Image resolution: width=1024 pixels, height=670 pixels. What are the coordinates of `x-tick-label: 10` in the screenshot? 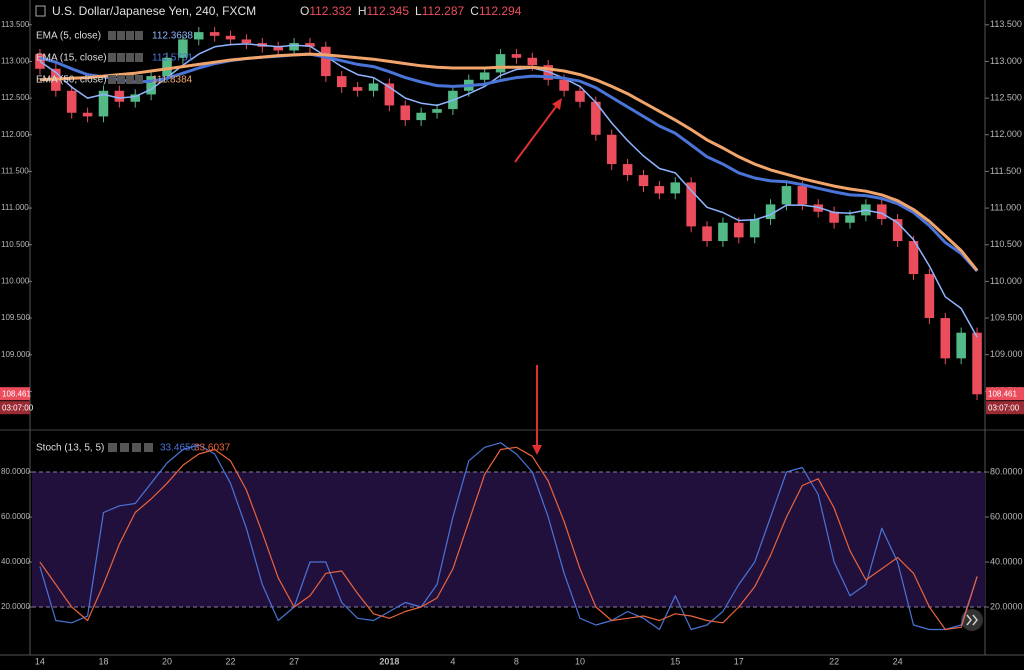 It's located at (580, 661).